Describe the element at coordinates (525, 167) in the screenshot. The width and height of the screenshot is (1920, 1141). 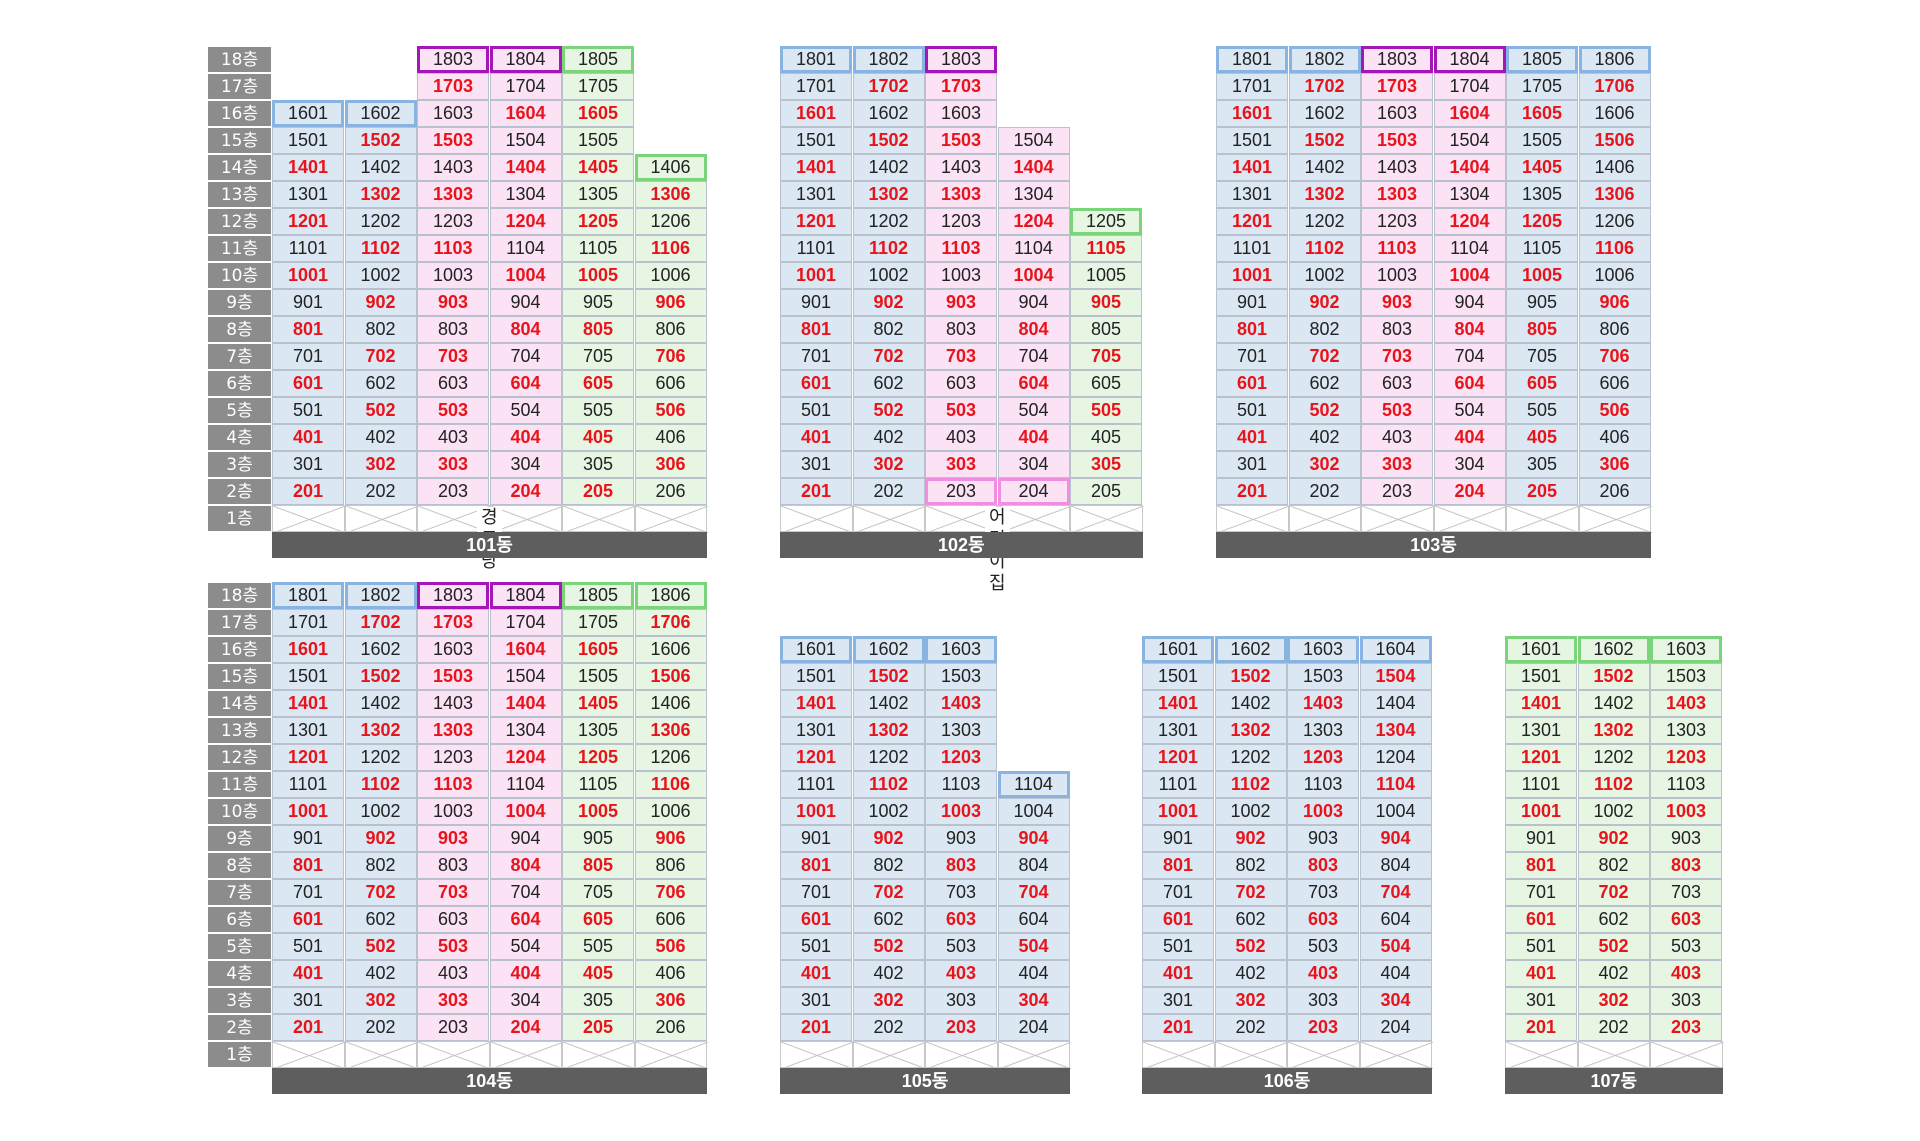
I see `unit-cell: 1404` at that location.